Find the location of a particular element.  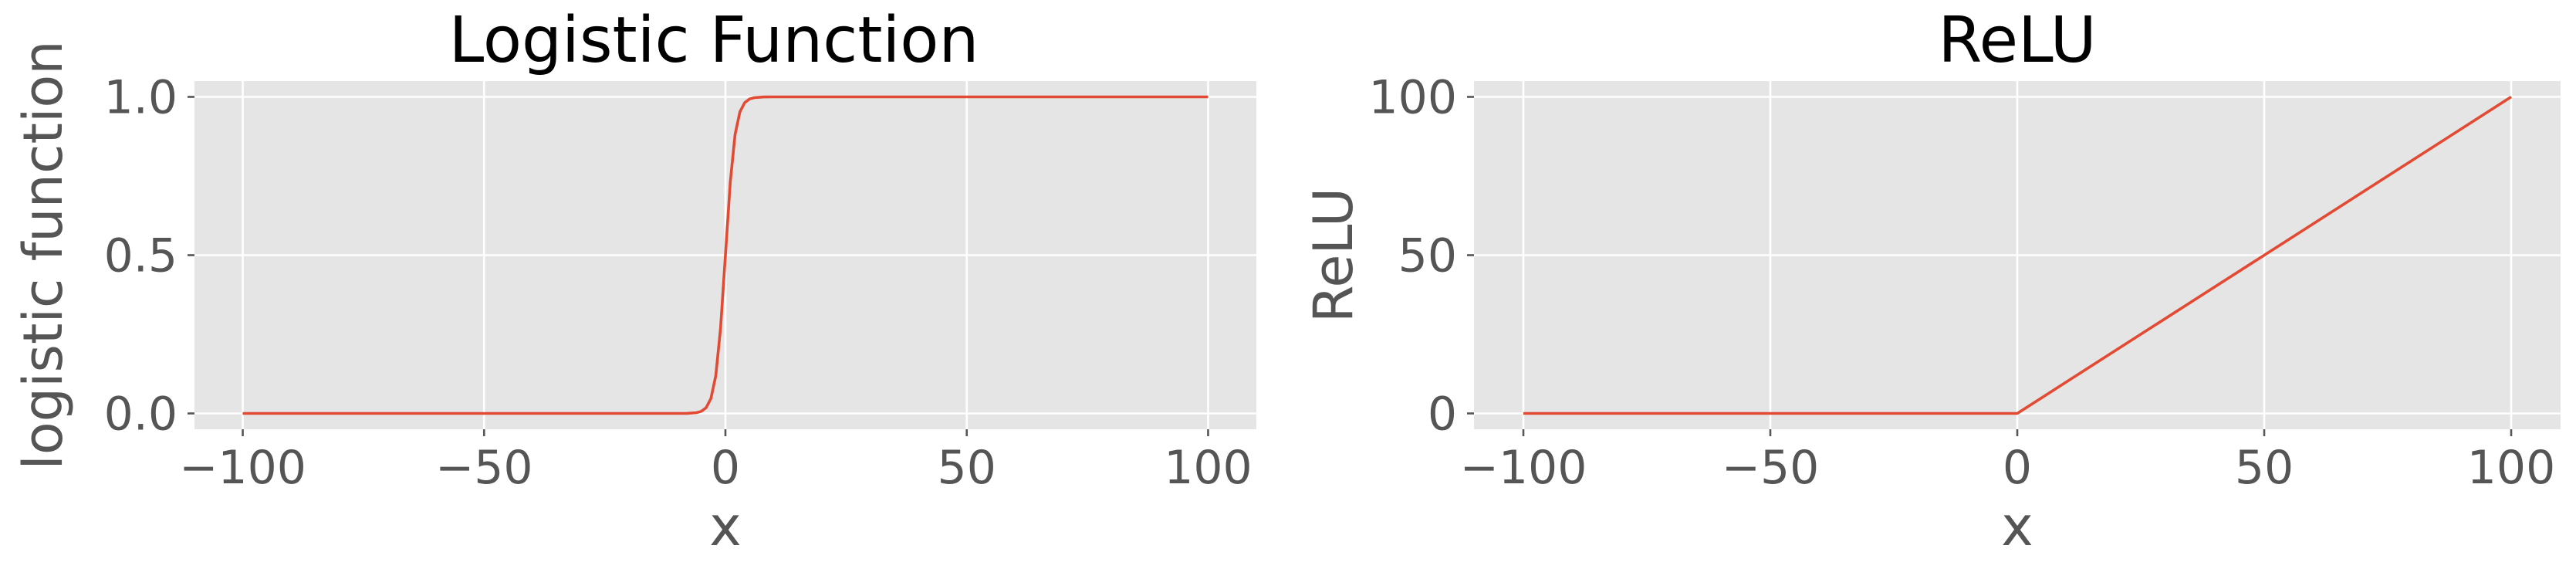

y-tick-label: 0 is located at coordinates (1442, 415).